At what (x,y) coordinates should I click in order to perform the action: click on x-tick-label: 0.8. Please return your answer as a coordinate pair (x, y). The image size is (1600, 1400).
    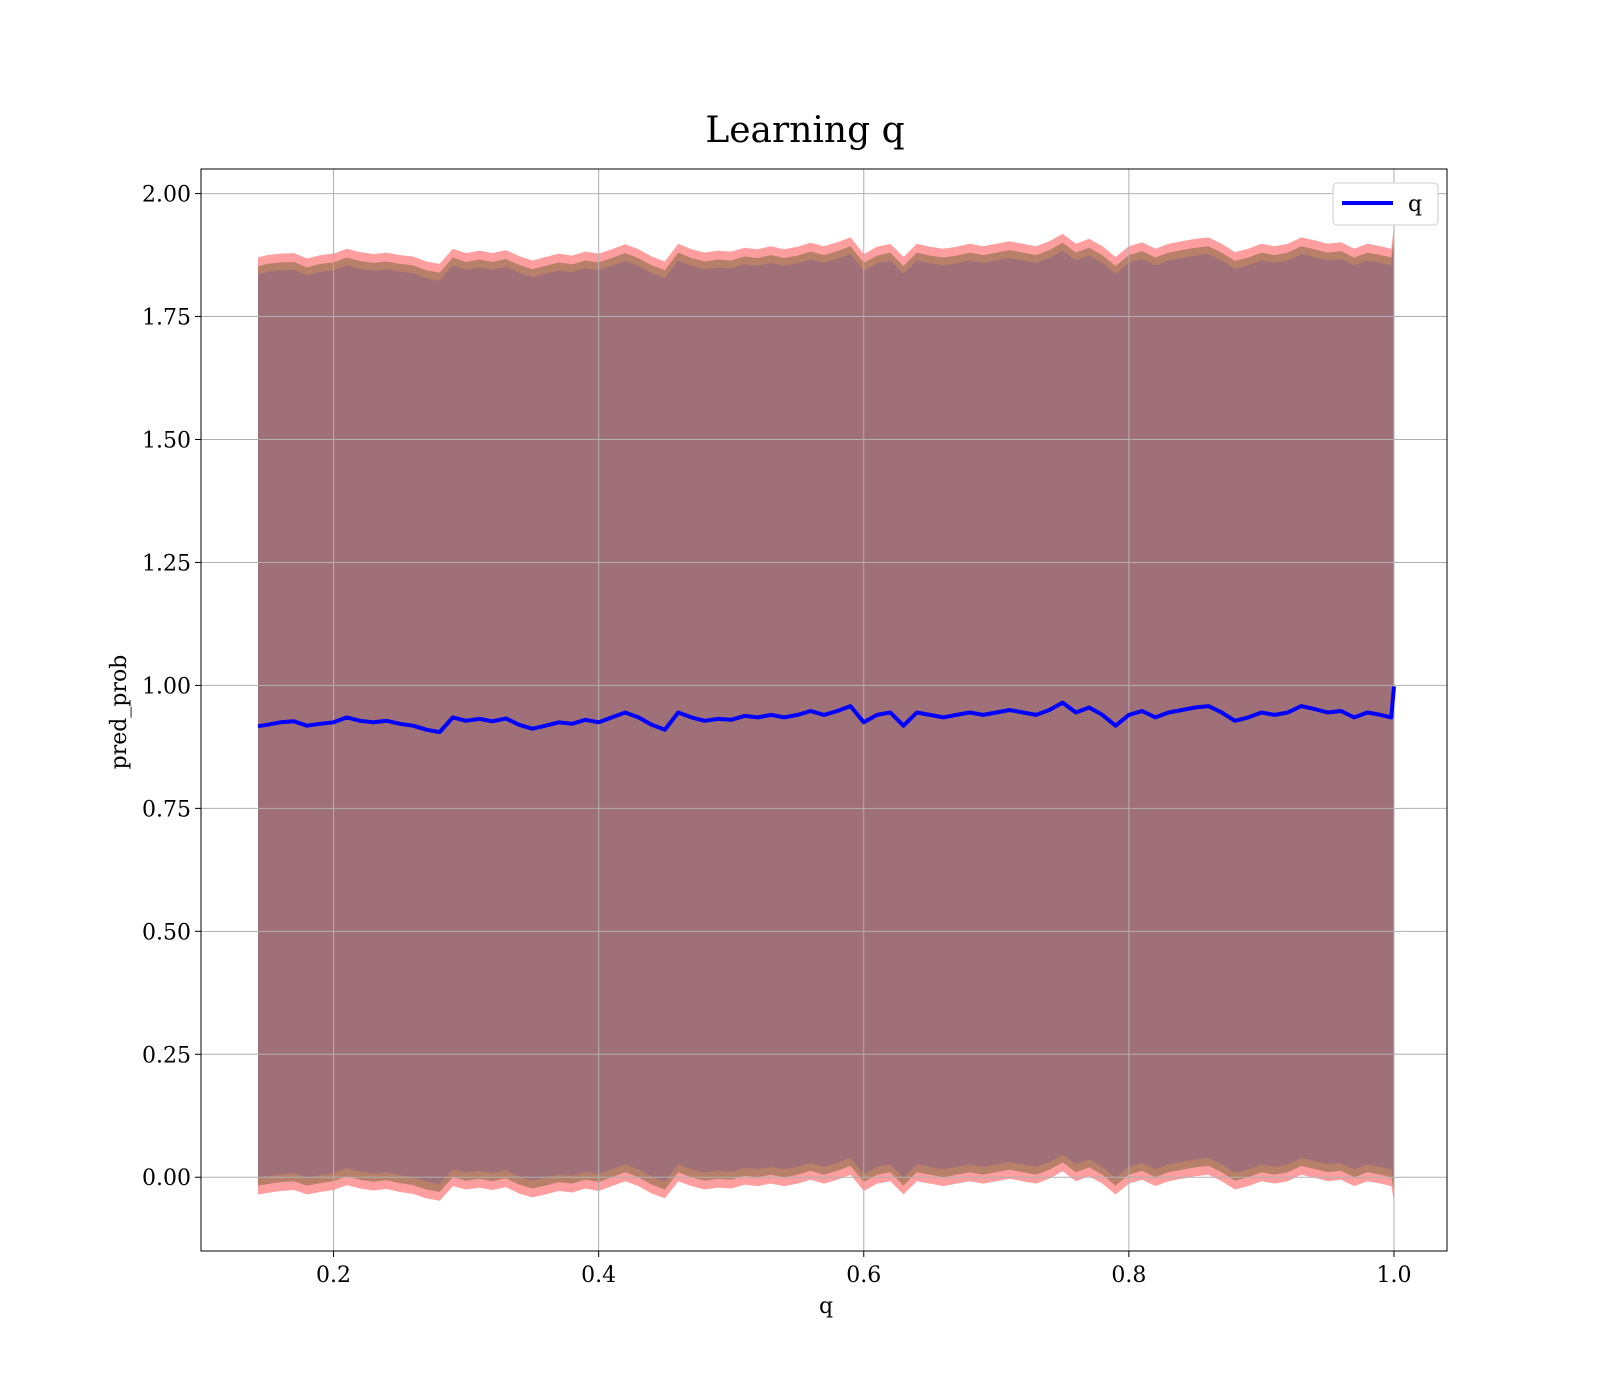
    Looking at the image, I should click on (1128, 1275).